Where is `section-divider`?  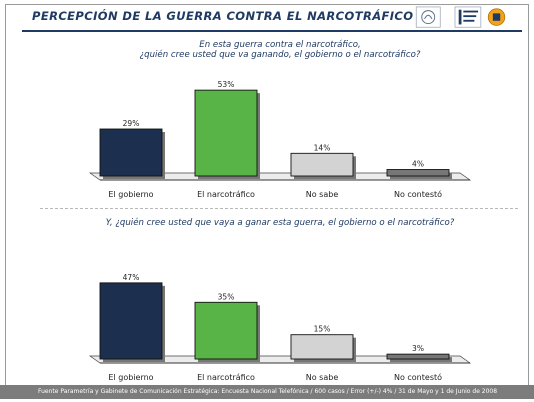
section-divider is located at coordinates (279, 208).